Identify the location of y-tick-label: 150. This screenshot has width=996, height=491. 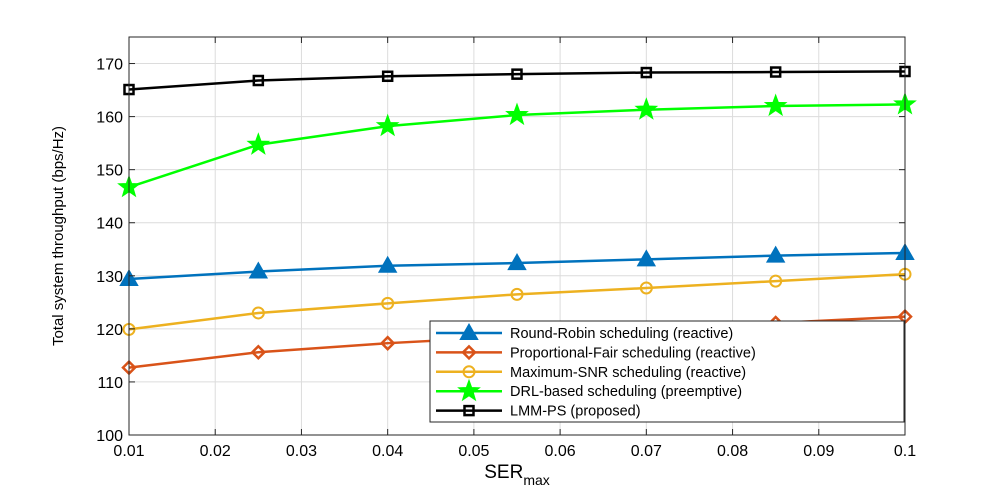
(109, 171).